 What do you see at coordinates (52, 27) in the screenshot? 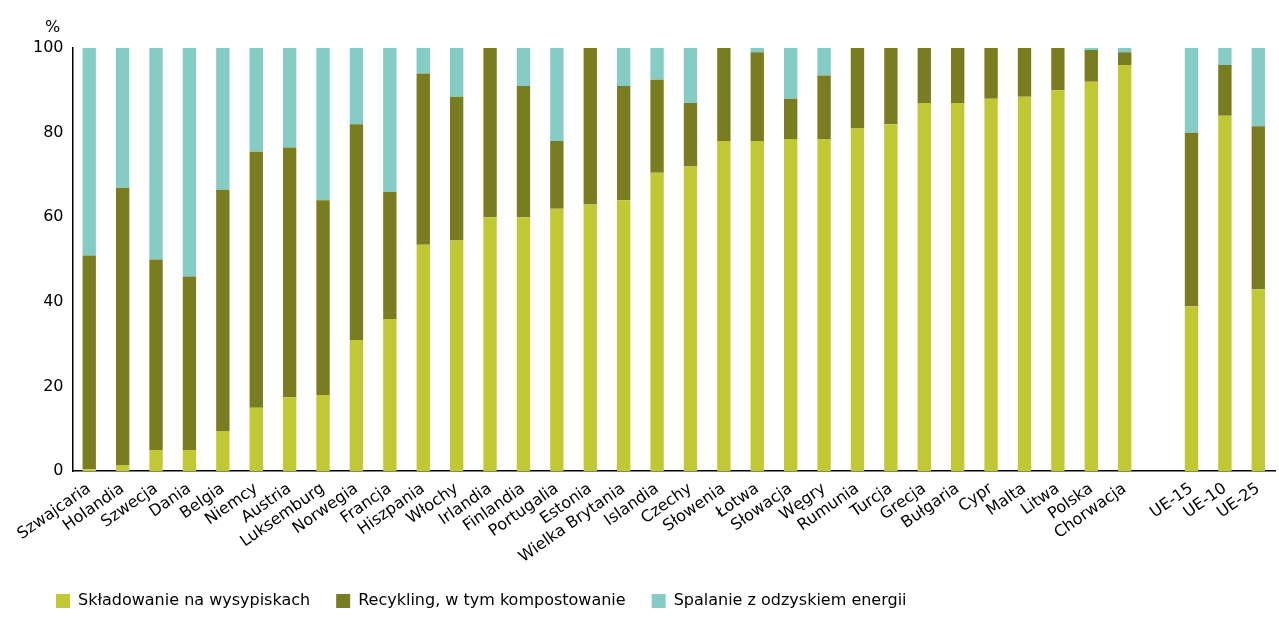
I see `y-axis-title: %` at bounding box center [52, 27].